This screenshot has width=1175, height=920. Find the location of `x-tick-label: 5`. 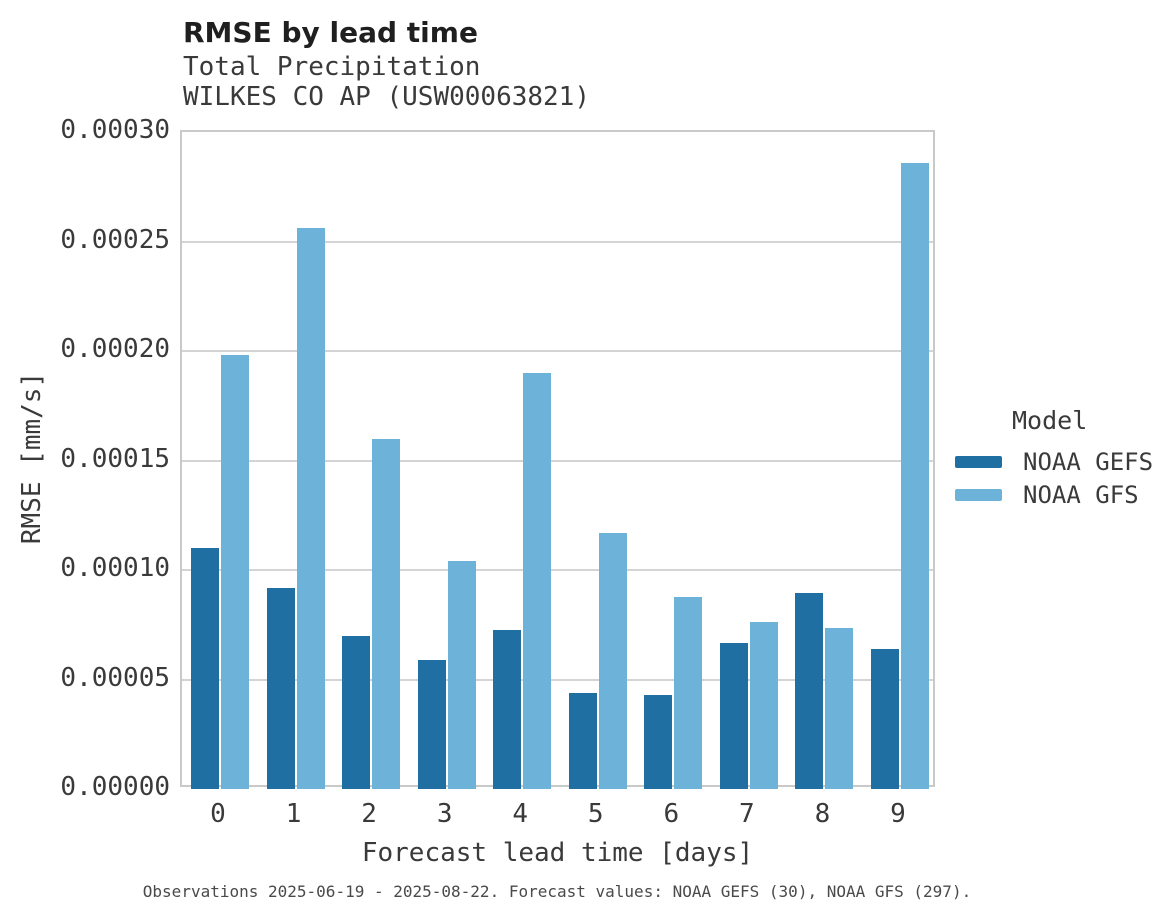

x-tick-label: 5 is located at coordinates (595, 814).